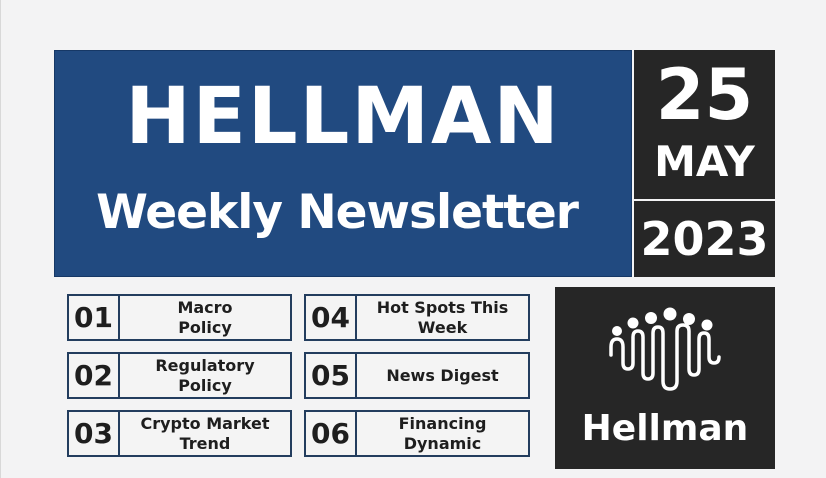 This screenshot has width=826, height=478. I want to click on brand-logo-box: Hellman, so click(665, 378).